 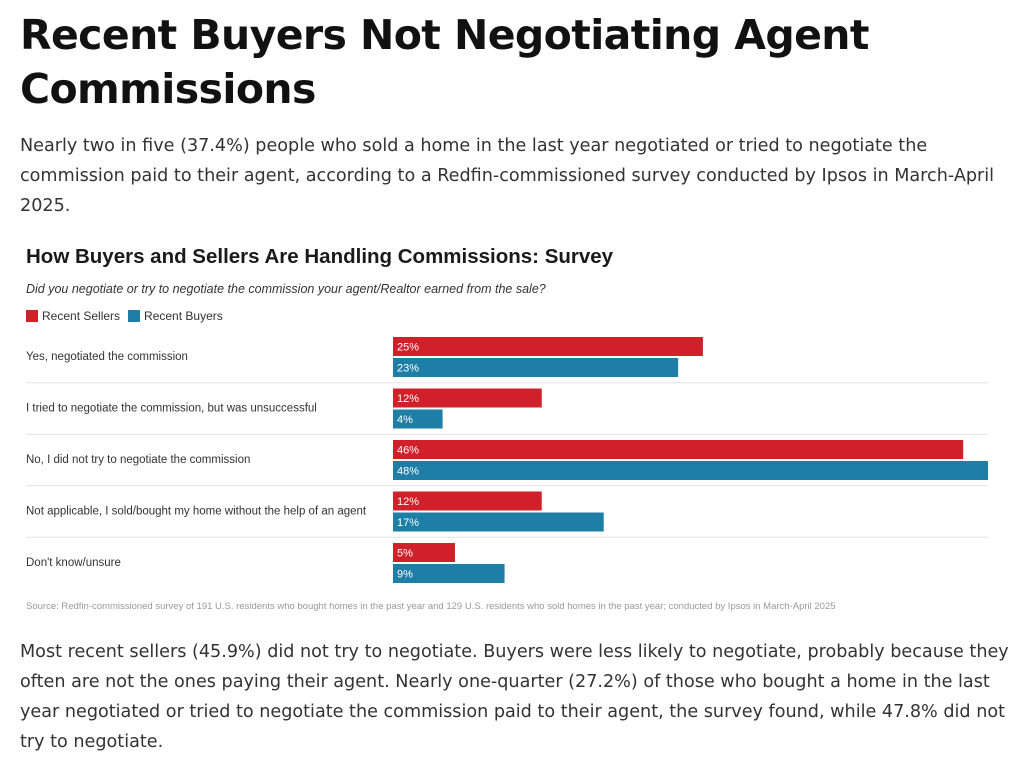 I want to click on legend-swatch-recent-sellers, so click(x=32, y=316).